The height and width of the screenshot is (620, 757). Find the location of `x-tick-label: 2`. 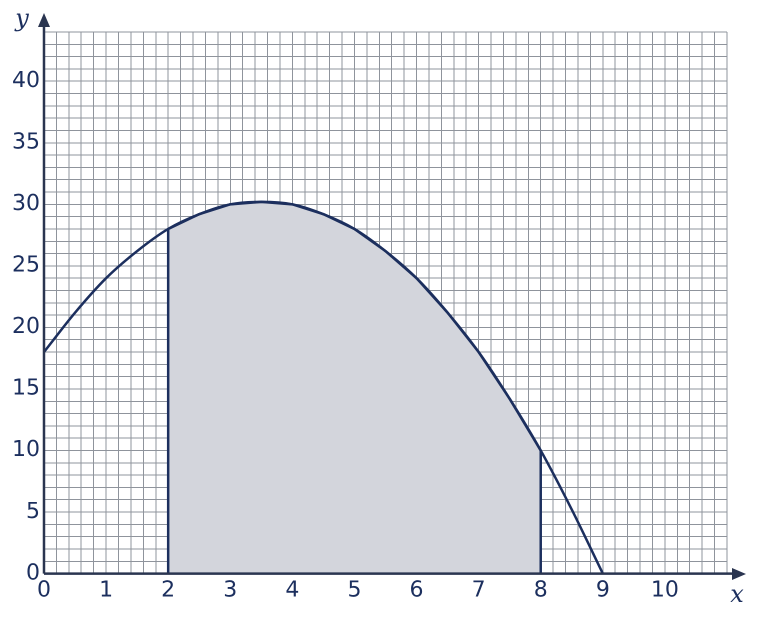

x-tick-label: 2 is located at coordinates (168, 590).